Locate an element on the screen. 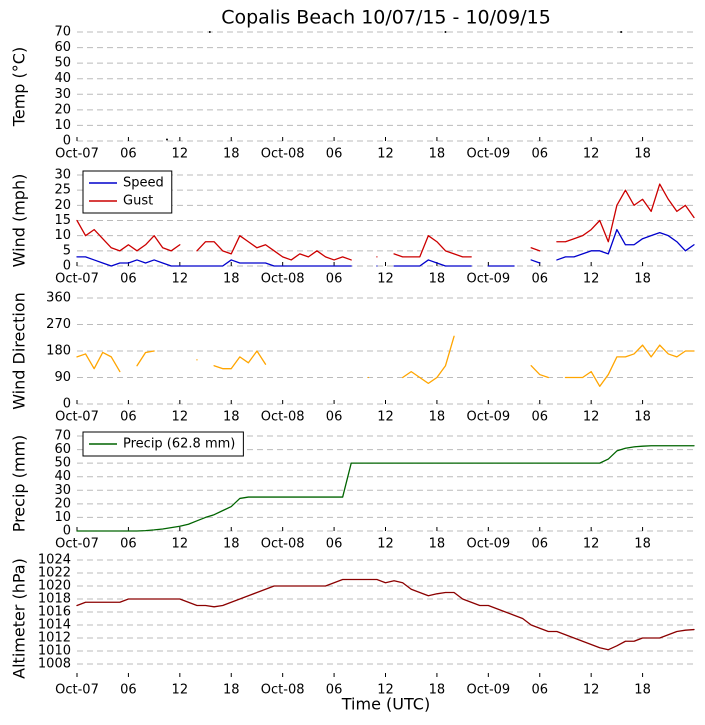 Image resolution: width=705 pixels, height=725 pixels. y-tick-label: 1016 is located at coordinates (54, 612).